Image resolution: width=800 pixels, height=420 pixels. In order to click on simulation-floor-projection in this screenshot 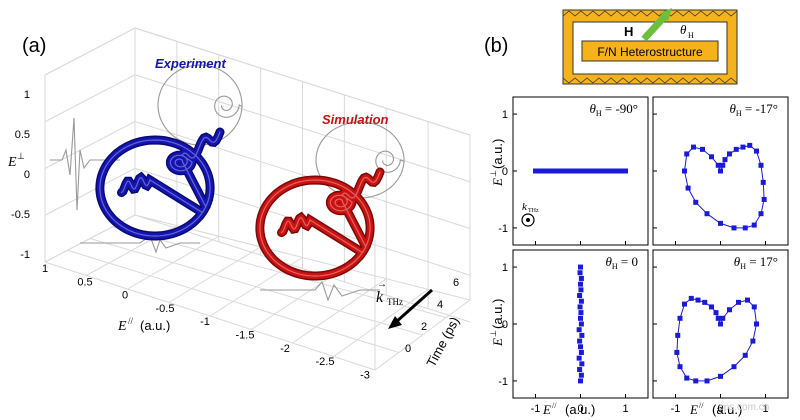, I will do `click(320, 291)`.